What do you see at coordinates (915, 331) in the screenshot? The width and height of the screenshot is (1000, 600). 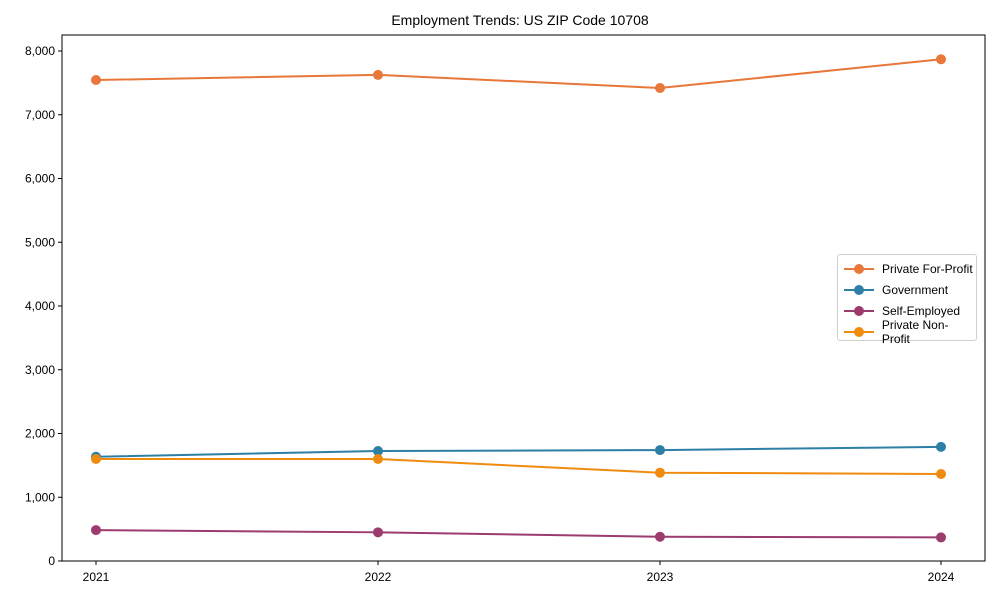 I see `legend-label: Private Non-Profit` at bounding box center [915, 331].